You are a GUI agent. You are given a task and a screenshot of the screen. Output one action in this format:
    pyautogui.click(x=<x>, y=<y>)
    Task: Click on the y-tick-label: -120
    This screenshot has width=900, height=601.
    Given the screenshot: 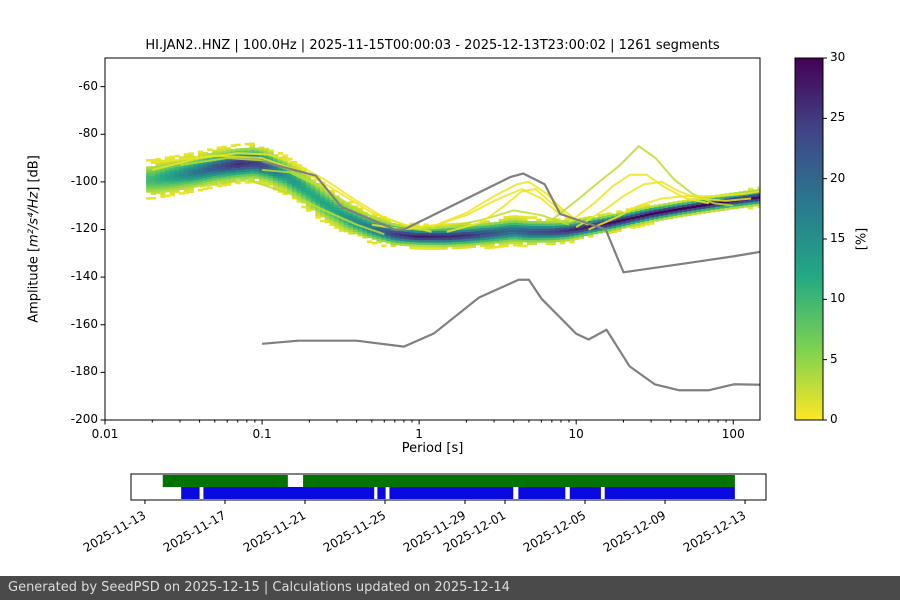 What is the action you would take?
    pyautogui.click(x=84, y=228)
    